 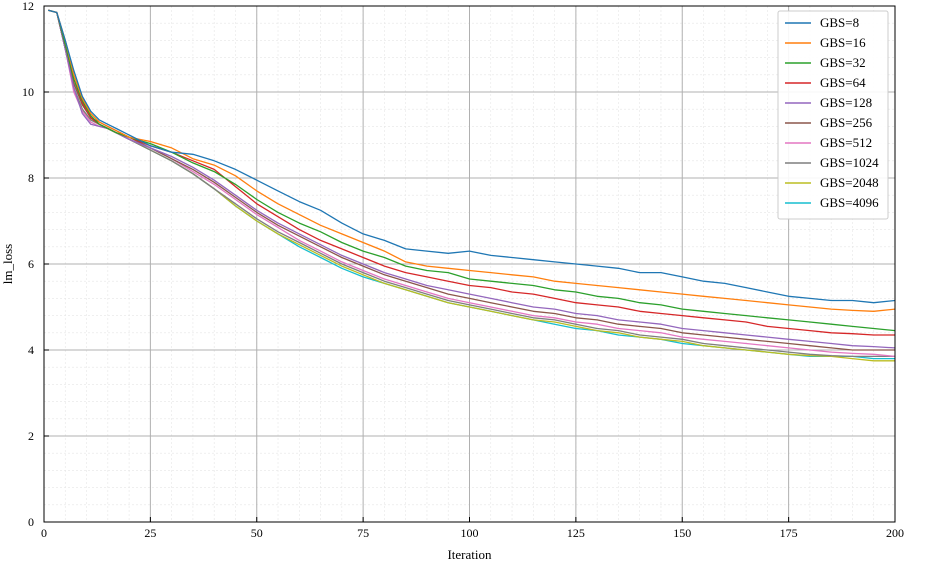 I want to click on x-tick-label: 0, so click(x=44, y=533).